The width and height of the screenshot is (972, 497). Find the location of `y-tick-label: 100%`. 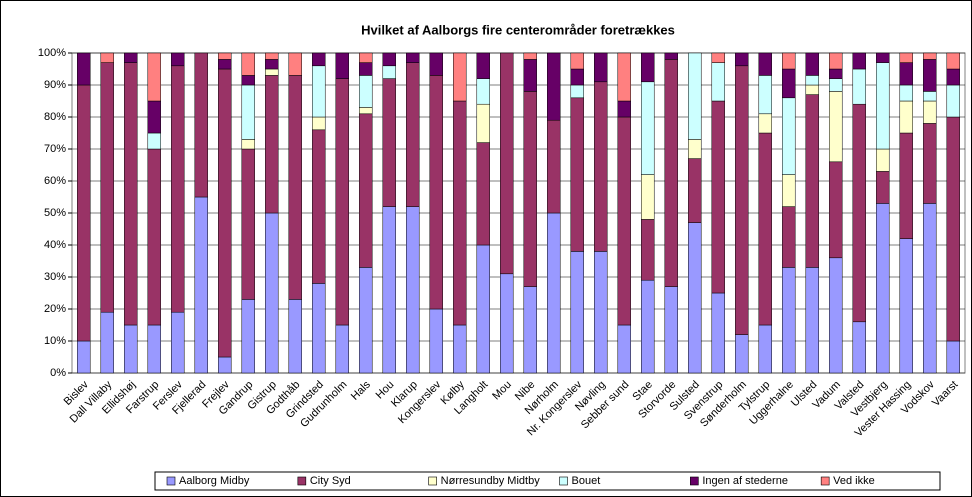

y-tick-label: 100% is located at coordinates (52, 53).